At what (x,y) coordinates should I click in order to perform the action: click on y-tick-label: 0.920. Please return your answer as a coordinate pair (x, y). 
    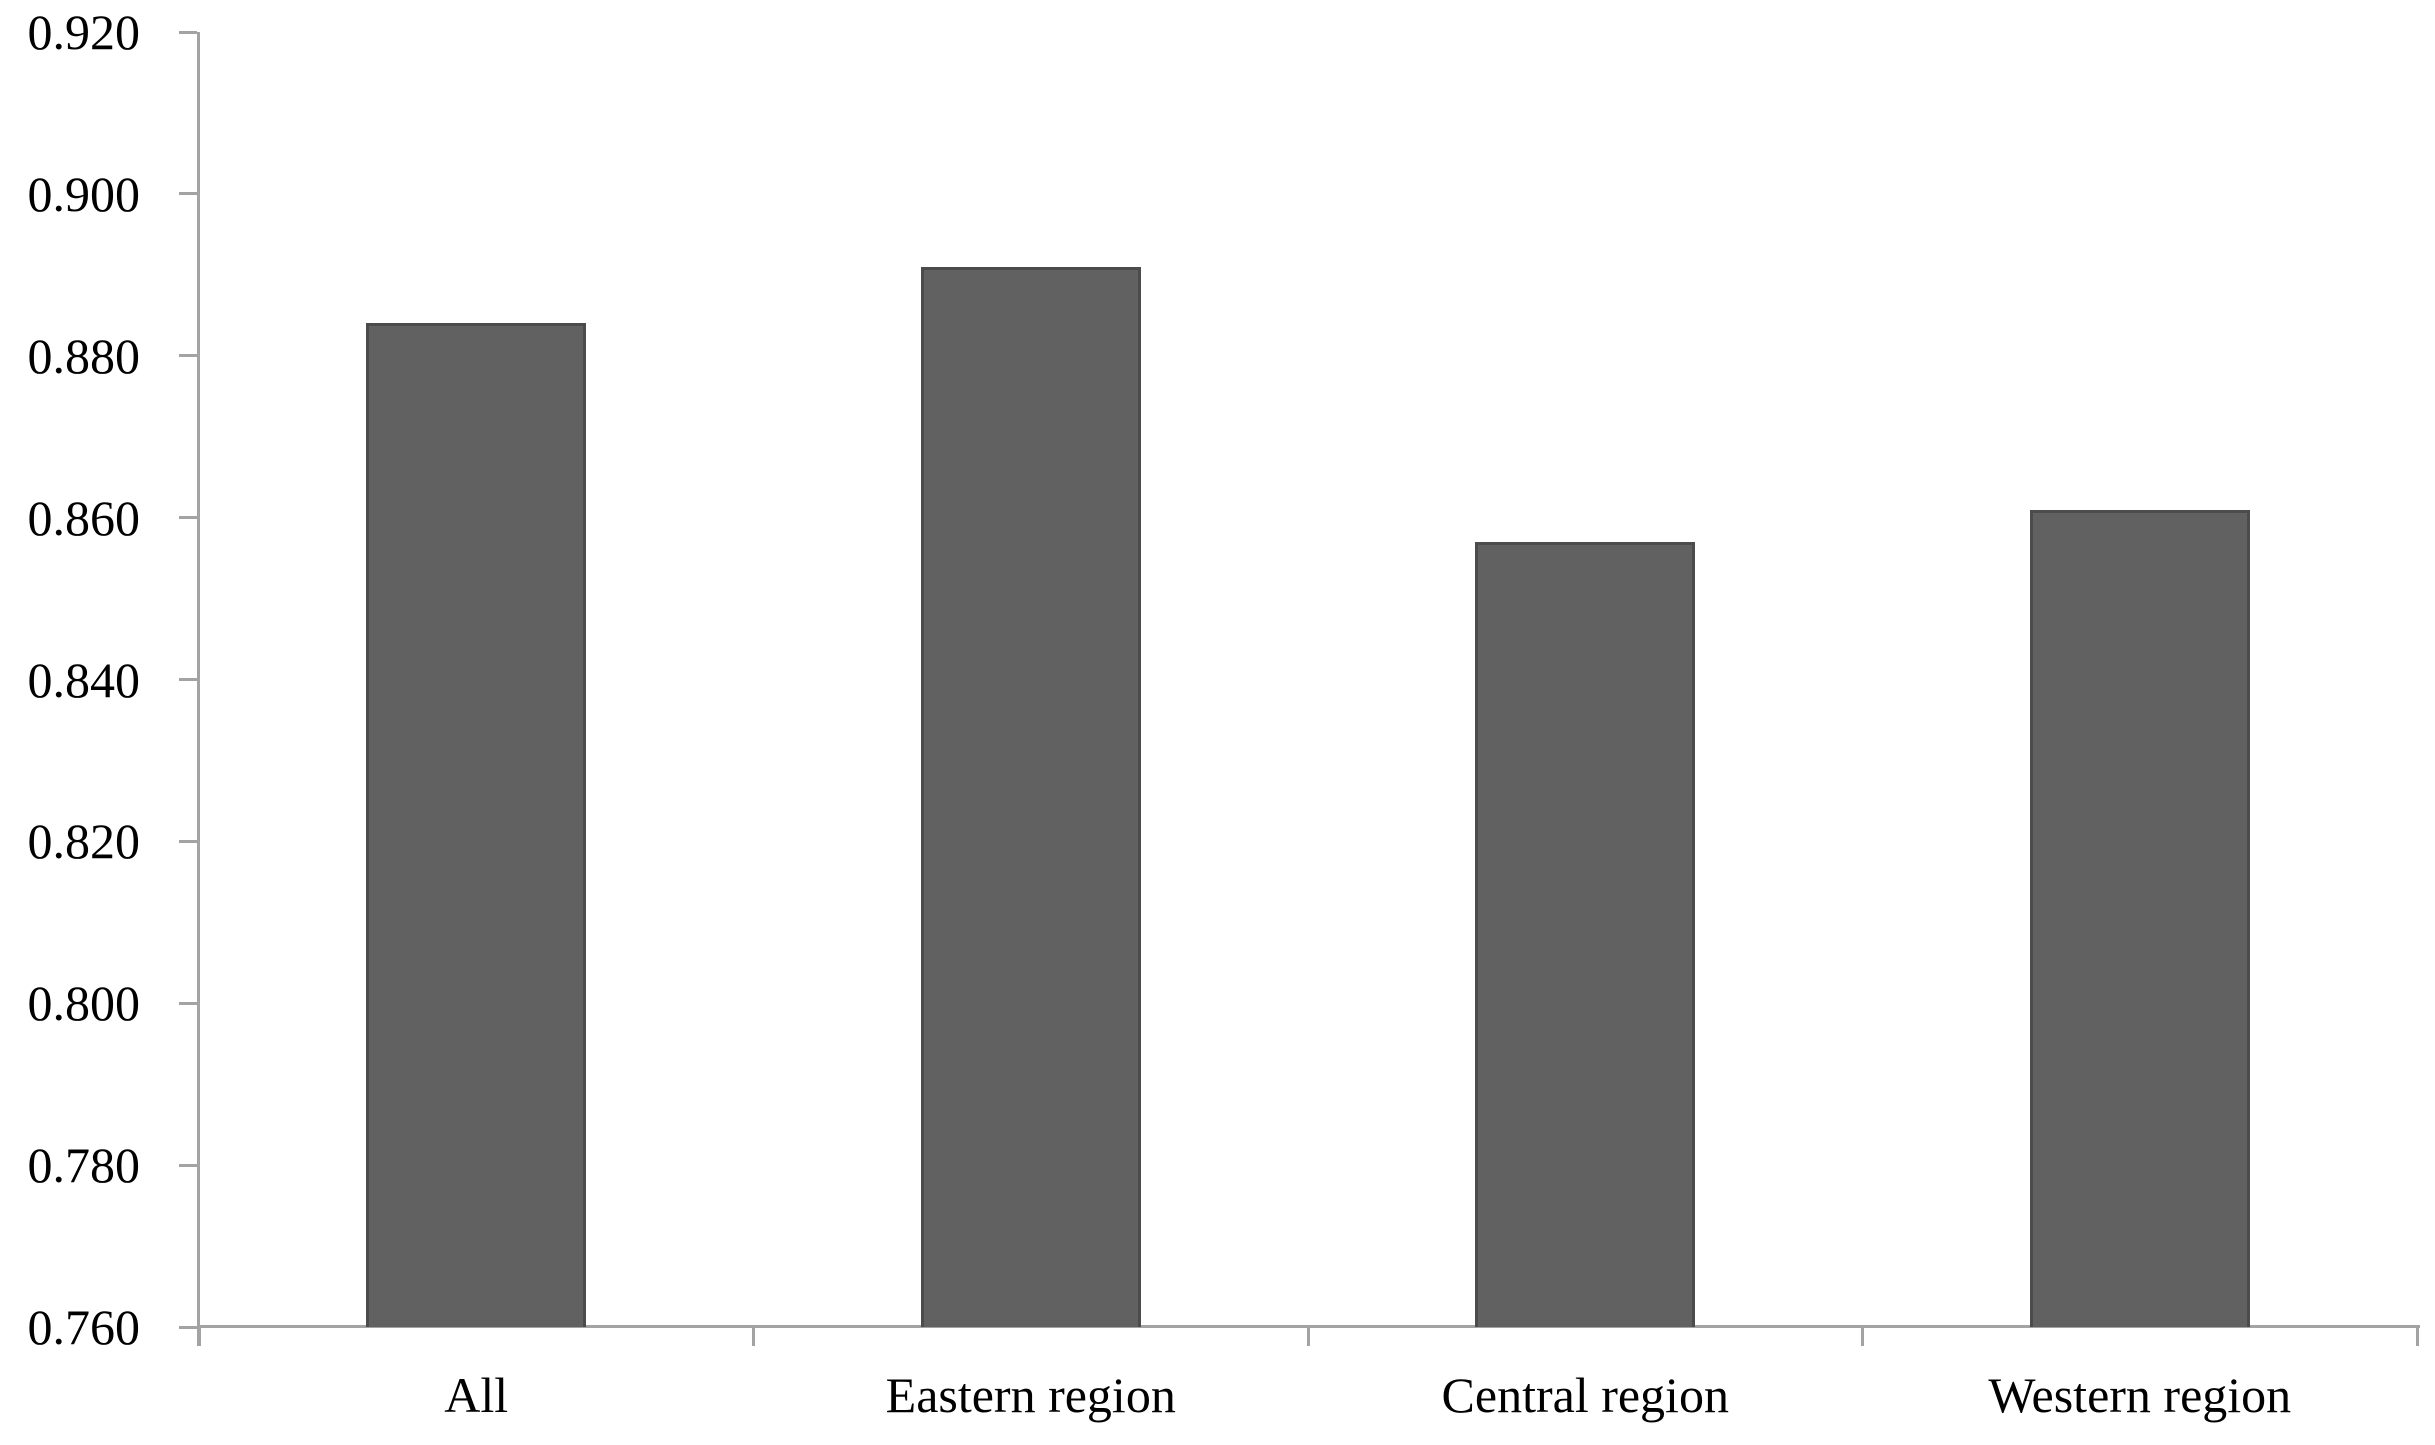
    Looking at the image, I should click on (84, 32).